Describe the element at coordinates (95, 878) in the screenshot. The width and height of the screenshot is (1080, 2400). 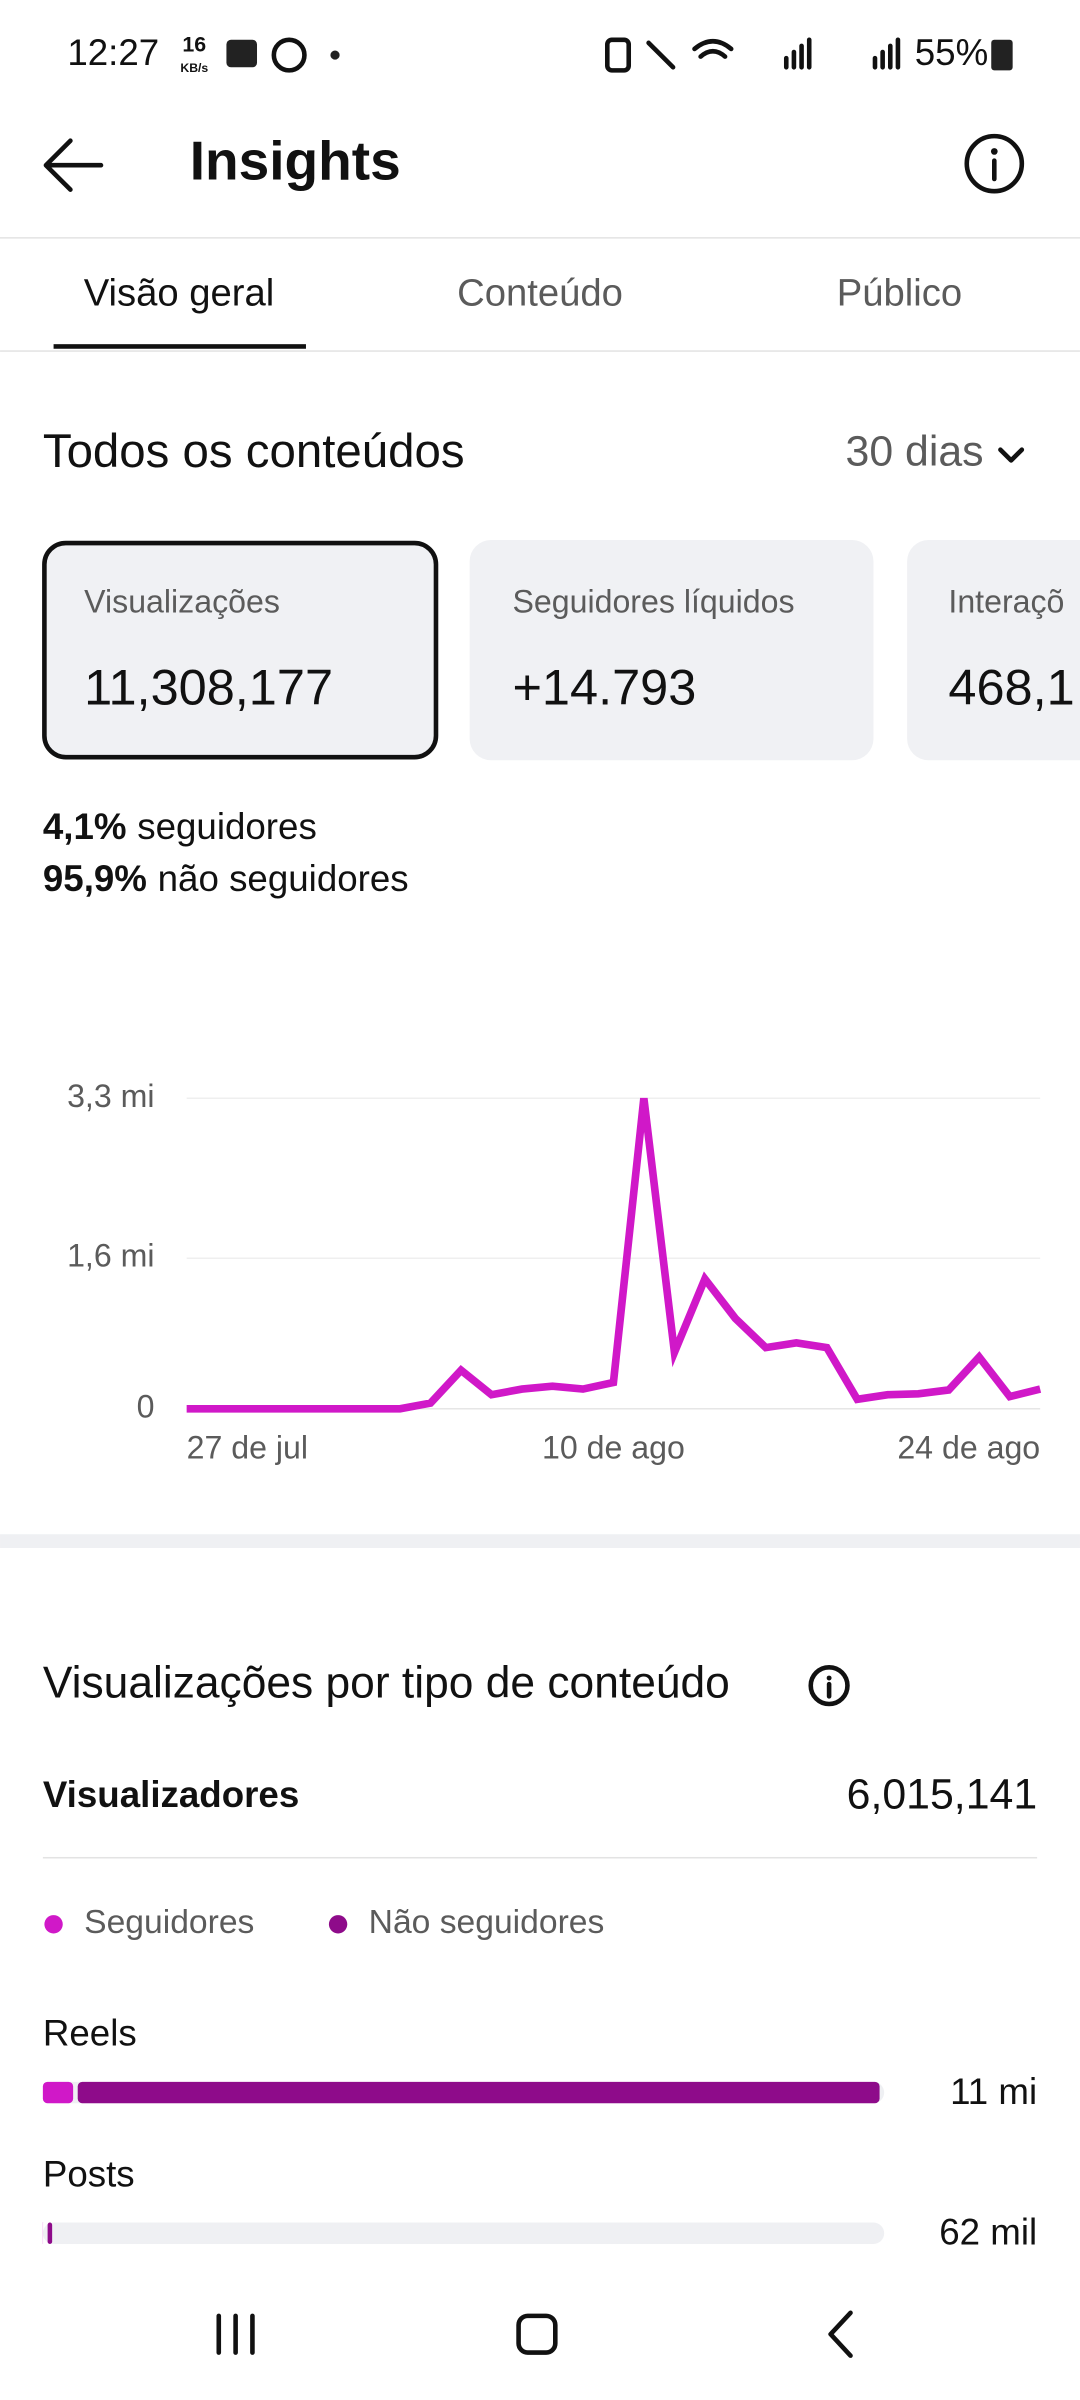
I see `split-percent: 95,9%` at that location.